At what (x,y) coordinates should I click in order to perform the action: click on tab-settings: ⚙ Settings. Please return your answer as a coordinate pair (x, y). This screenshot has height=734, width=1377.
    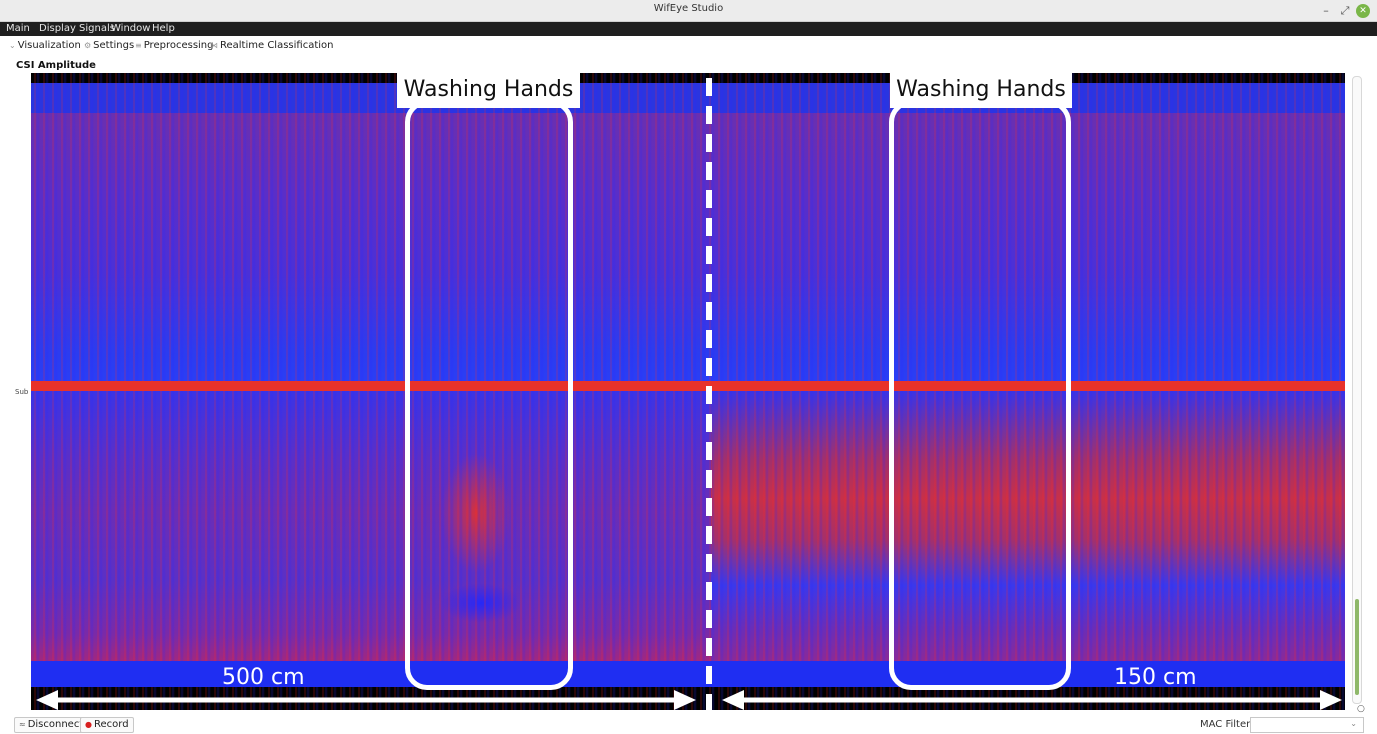
    Looking at the image, I should click on (109, 45).